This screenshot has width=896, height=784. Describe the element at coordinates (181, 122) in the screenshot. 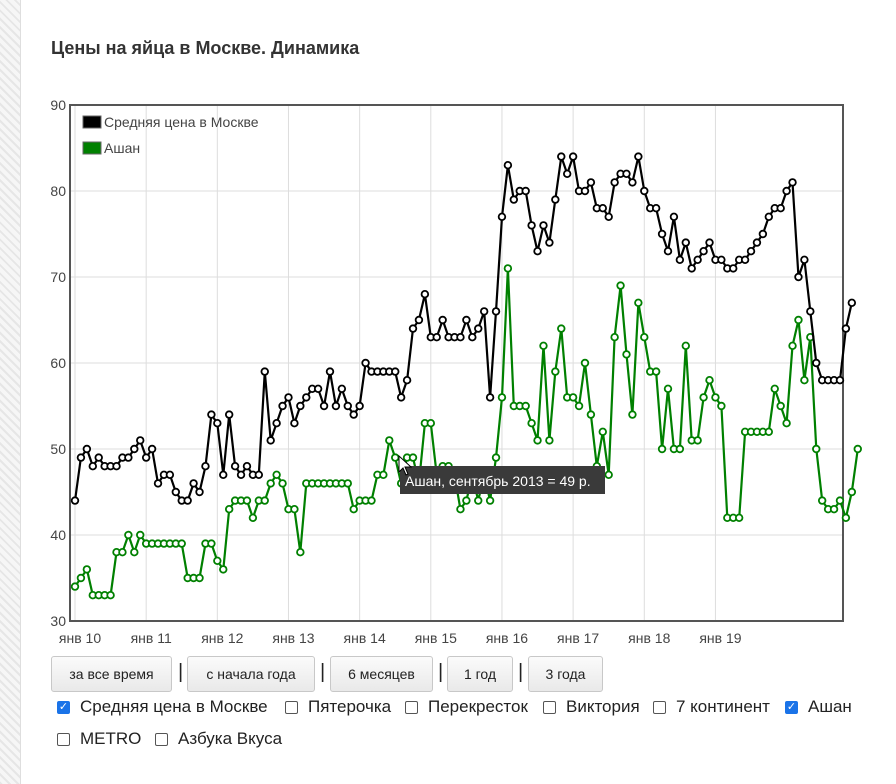

I see `legend-label: Средняя цена в Москве` at that location.